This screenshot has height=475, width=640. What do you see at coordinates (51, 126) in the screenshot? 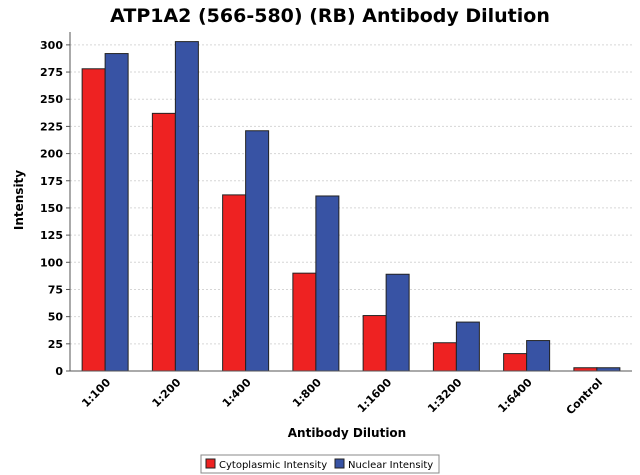
I see `y-tick-label: 225` at bounding box center [51, 126].